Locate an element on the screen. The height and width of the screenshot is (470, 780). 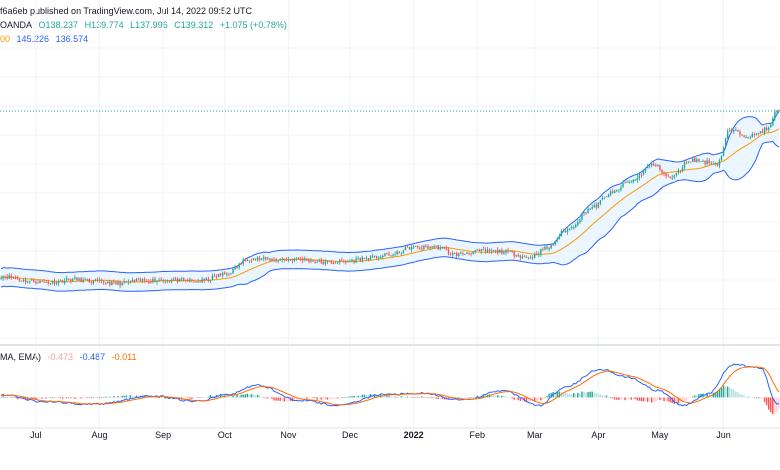
x-tick-label: Nov is located at coordinates (288, 435).